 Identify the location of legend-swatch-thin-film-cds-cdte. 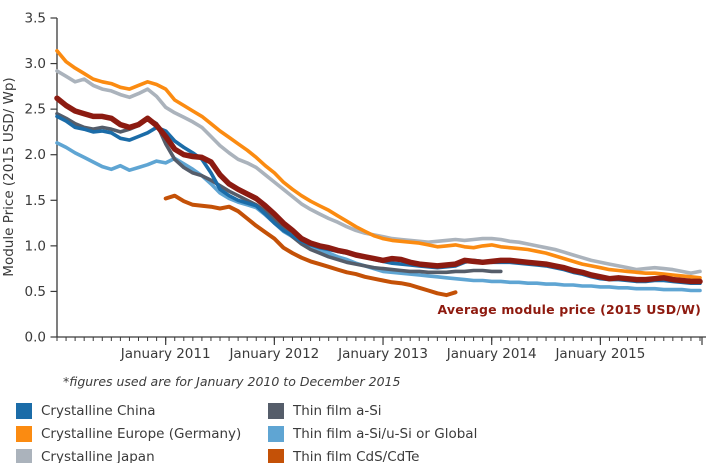
(276, 455).